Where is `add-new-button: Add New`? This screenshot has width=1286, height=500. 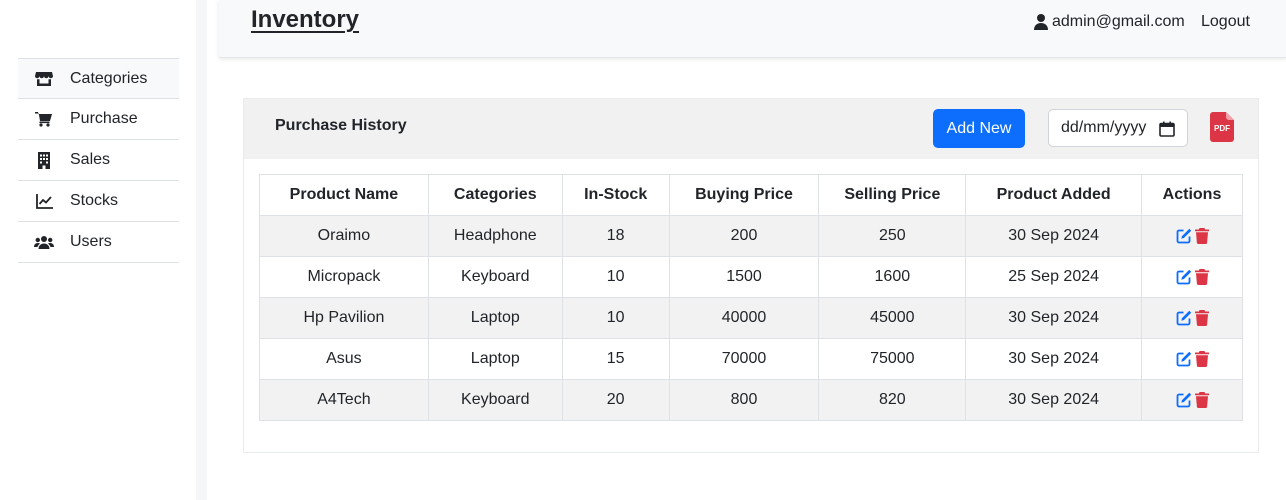 add-new-button: Add New is located at coordinates (979, 128).